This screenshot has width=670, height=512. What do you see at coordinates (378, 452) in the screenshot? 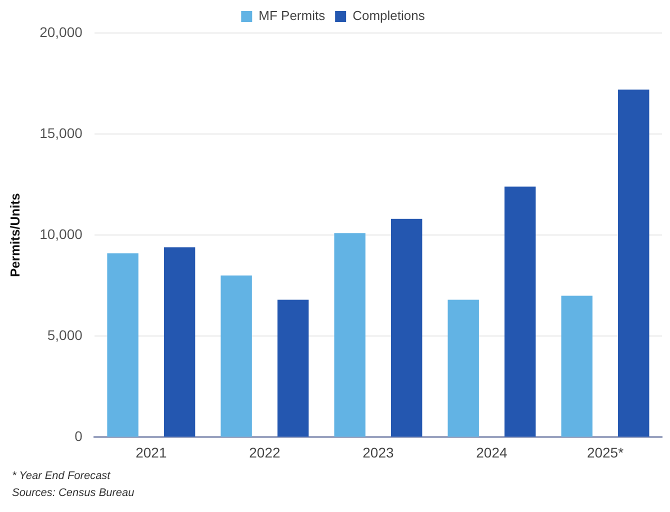
I see `x-tick-label: 2023` at bounding box center [378, 452].